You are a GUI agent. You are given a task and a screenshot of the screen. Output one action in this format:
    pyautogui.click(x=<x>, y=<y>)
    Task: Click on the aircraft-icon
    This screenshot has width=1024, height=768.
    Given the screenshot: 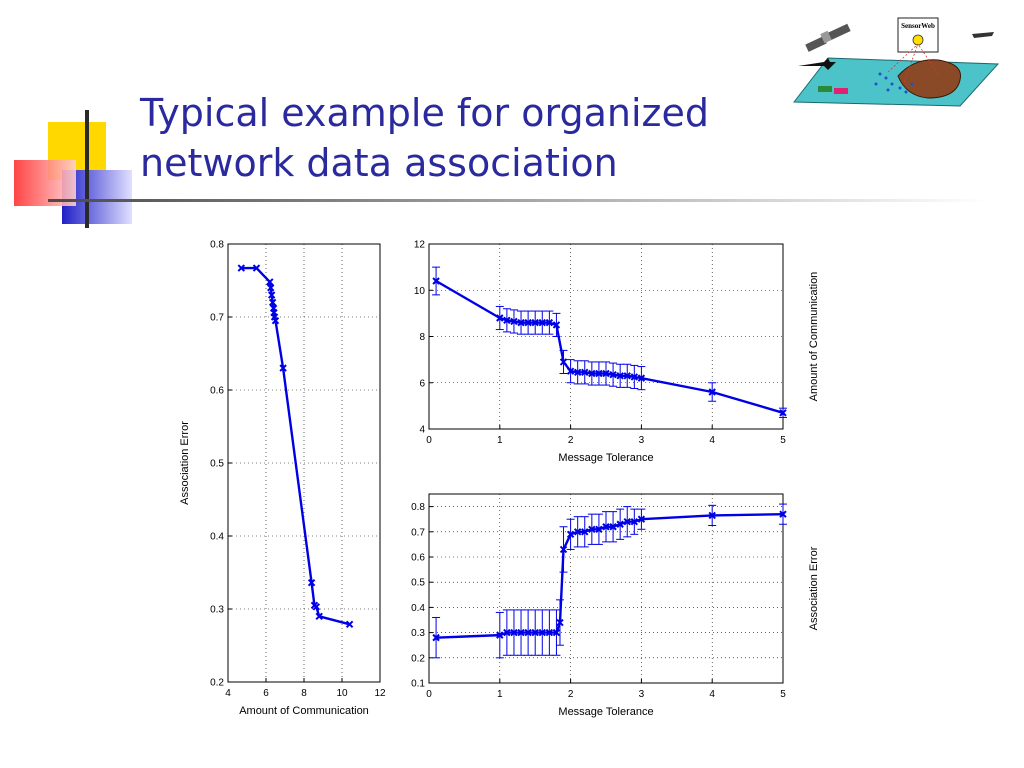 What is the action you would take?
    pyautogui.click(x=817, y=64)
    